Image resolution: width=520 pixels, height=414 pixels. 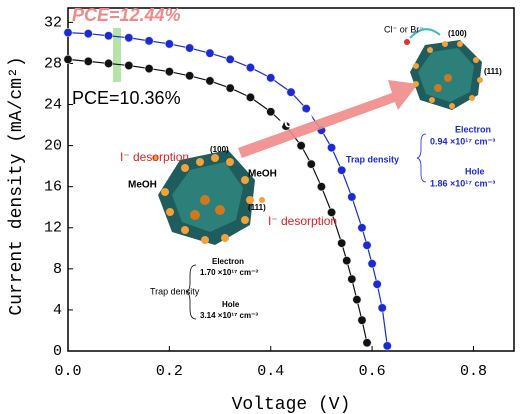 I want to click on annotation: 0.94 ×10¹⁷ cm⁻³, so click(x=462, y=141).